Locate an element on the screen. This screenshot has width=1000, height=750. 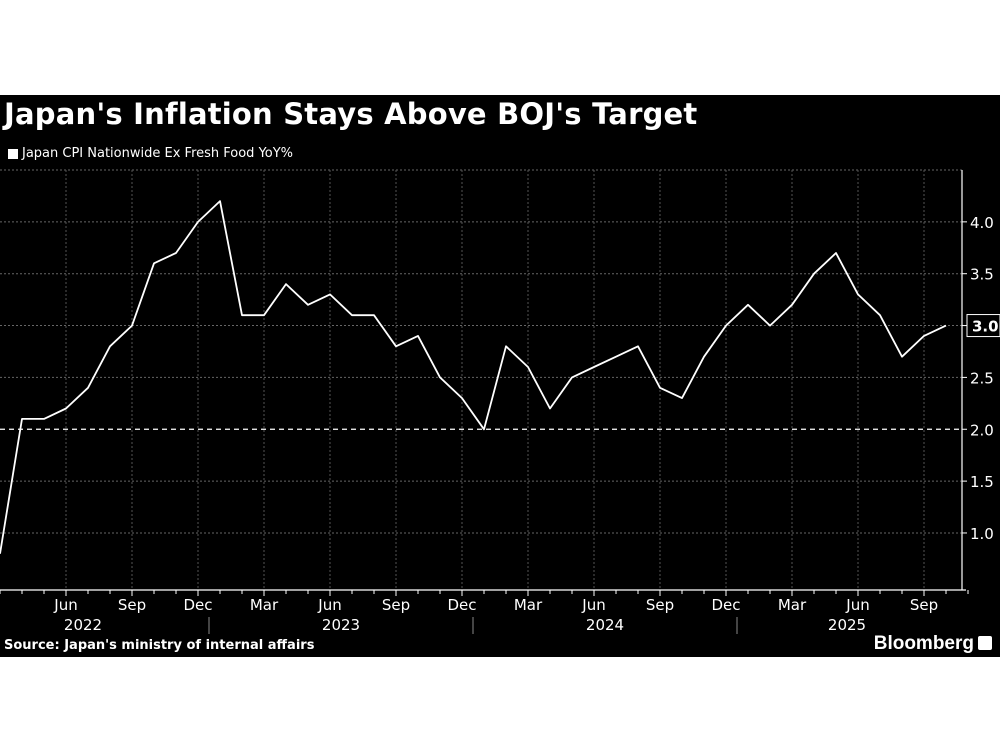
y-tick-label: 3.5 is located at coordinates (982, 275).